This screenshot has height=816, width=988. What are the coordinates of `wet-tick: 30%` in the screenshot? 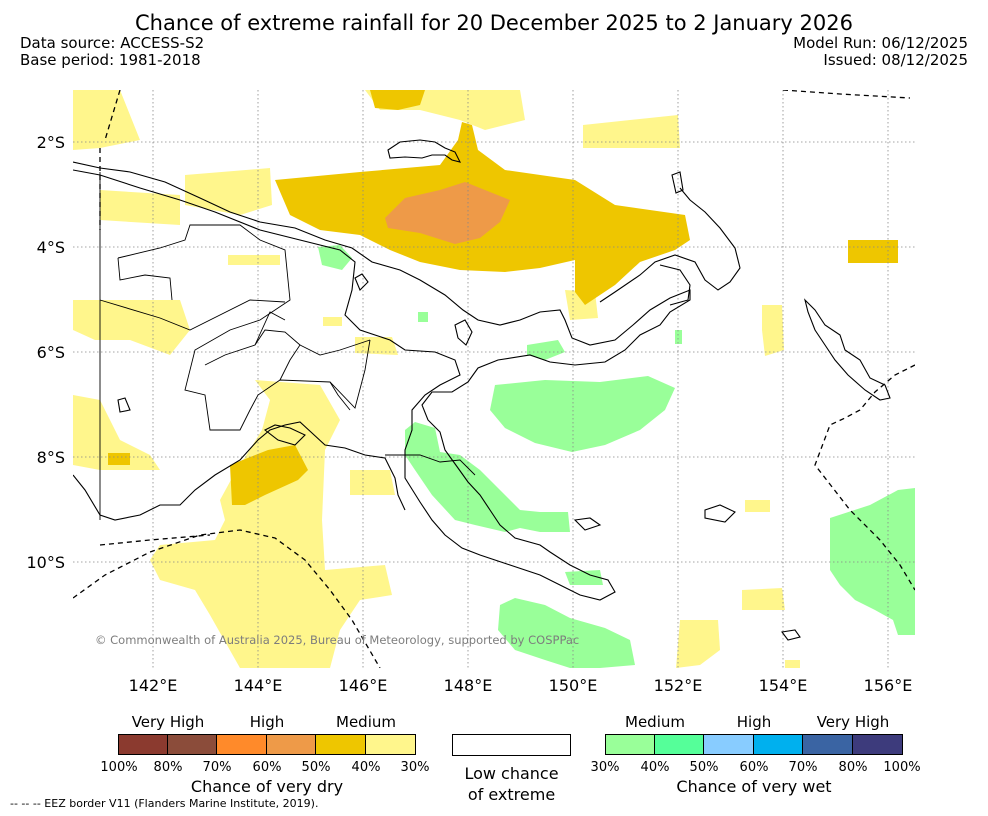 It's located at (605, 767).